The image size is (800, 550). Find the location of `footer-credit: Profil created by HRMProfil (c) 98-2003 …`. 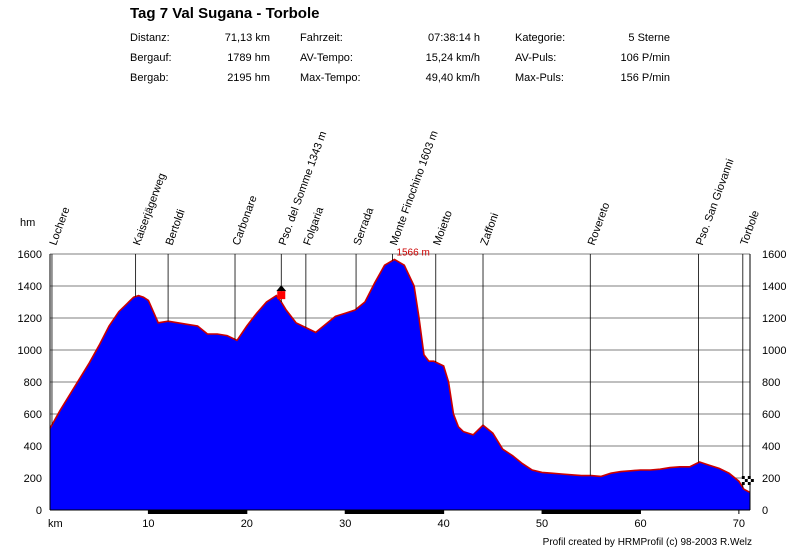

footer-credit: Profil created by HRMProfil (c) 98-2003 … is located at coordinates (647, 542).